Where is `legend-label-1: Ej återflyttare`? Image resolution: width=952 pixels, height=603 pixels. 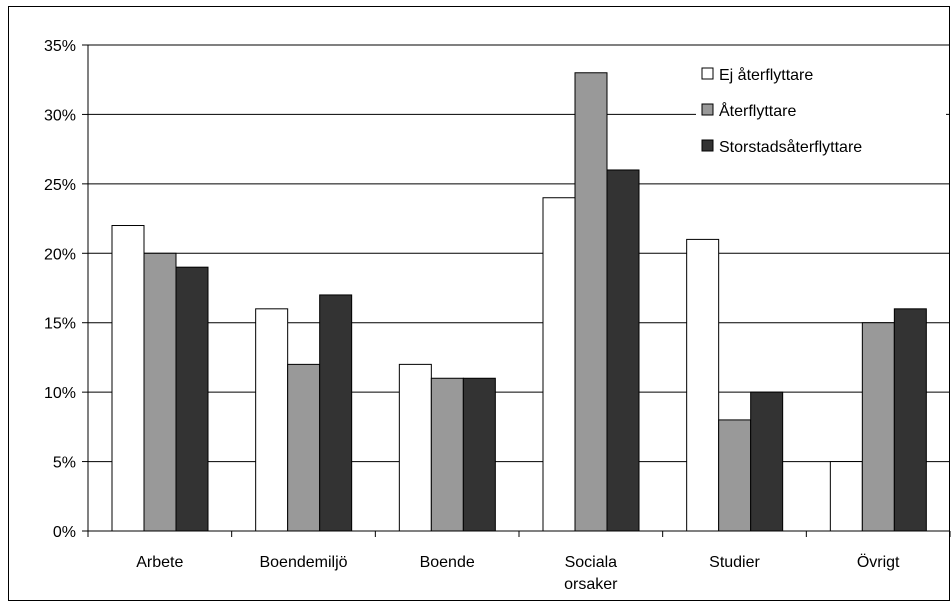
legend-label-1: Ej återflyttare is located at coordinates (766, 75).